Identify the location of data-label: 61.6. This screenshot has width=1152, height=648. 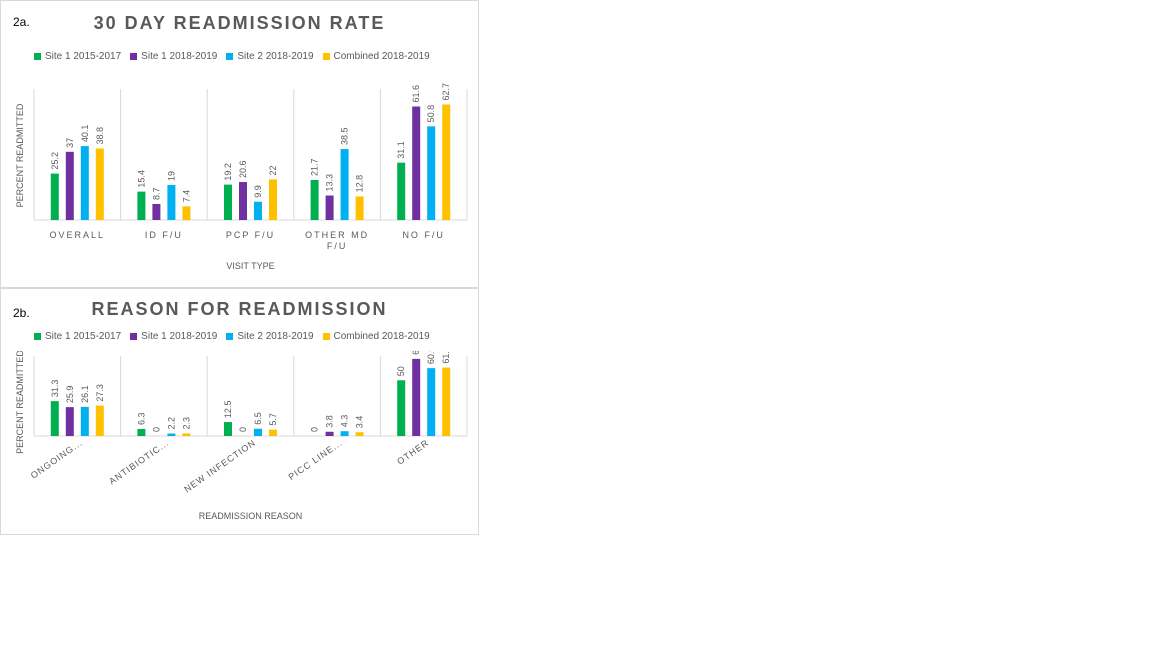
(416, 94).